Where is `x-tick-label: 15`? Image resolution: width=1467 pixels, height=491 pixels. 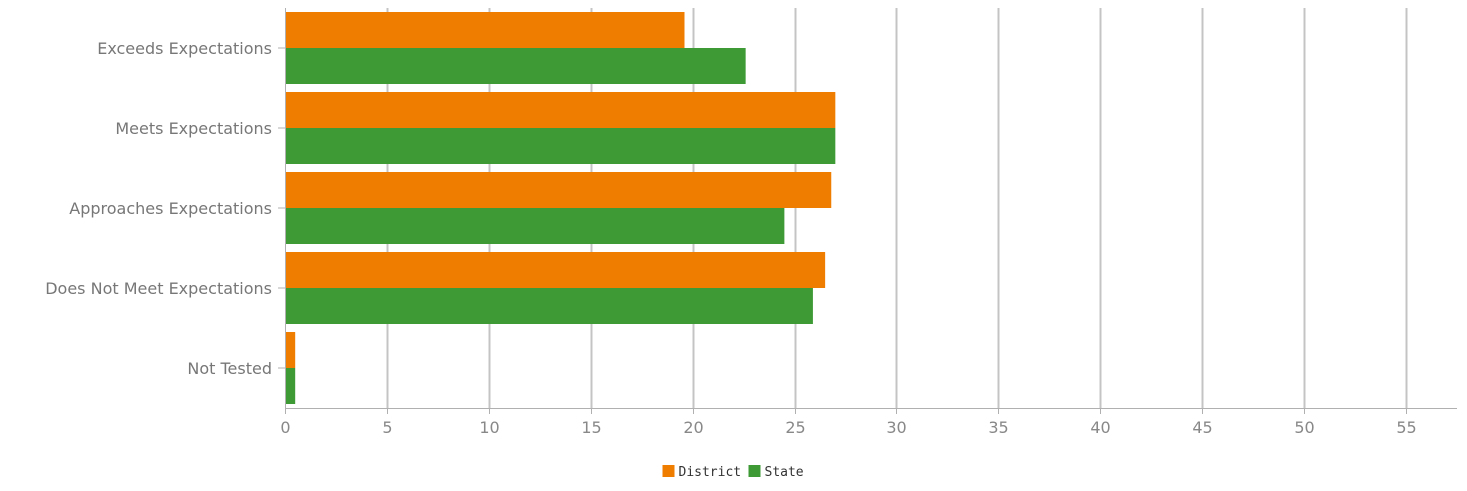 x-tick-label: 15 is located at coordinates (591, 427).